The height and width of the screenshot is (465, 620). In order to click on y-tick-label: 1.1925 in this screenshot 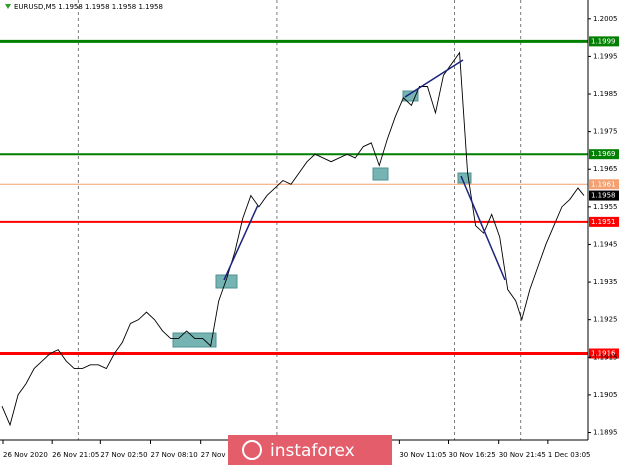, I will do `click(605, 320)`.